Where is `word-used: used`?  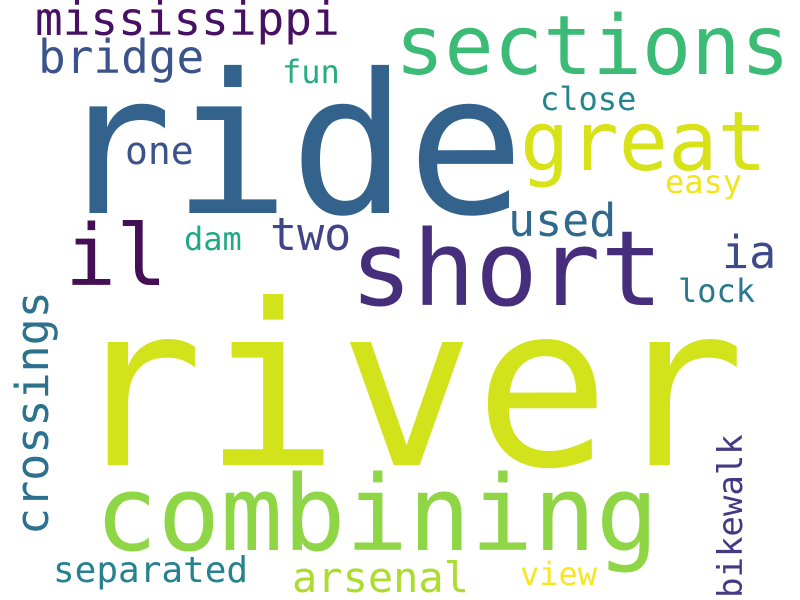 word-used: used is located at coordinates (562, 220).